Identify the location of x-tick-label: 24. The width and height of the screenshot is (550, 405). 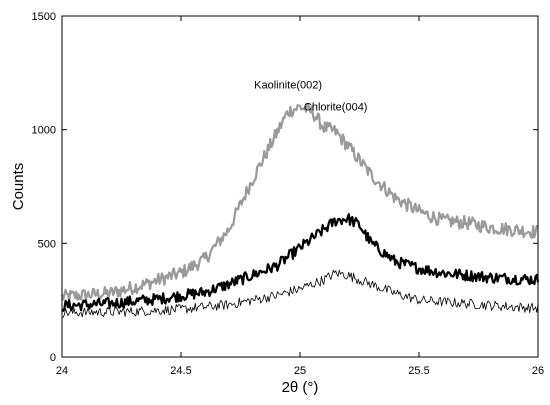
(62, 371).